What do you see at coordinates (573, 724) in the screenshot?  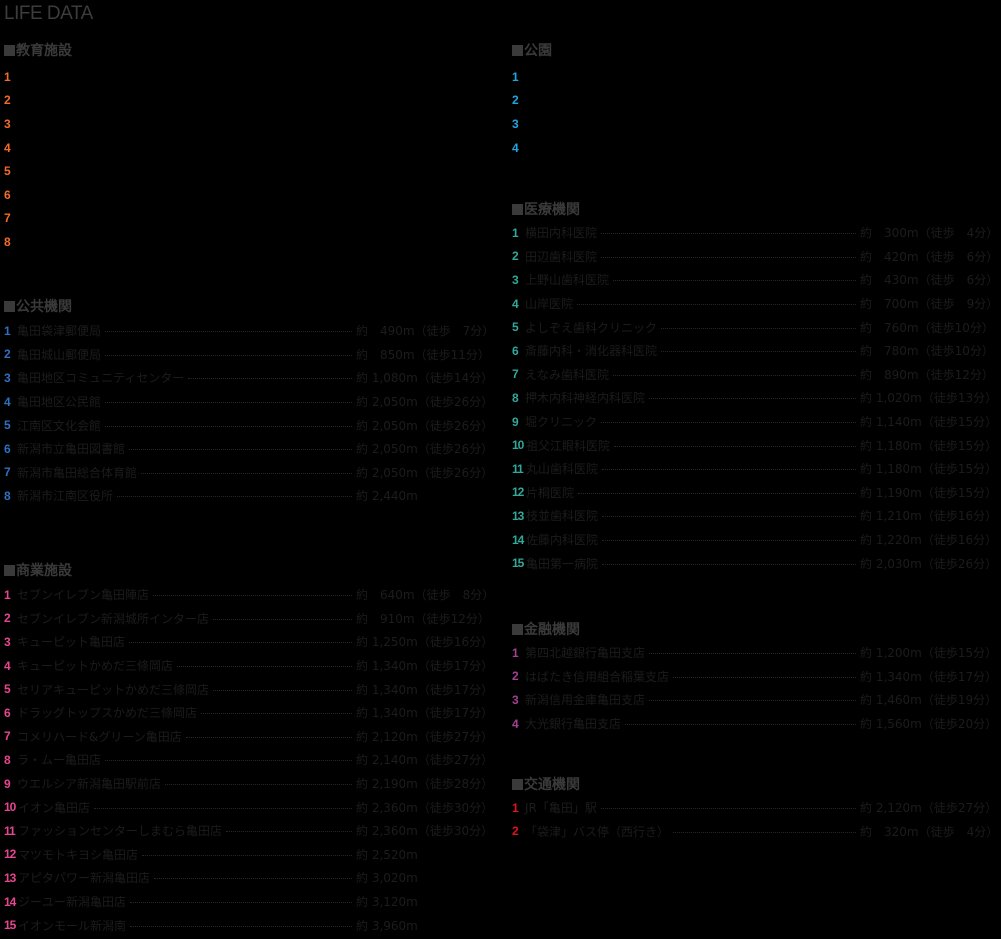 I see `item-name: 大光銀行亀田支店` at bounding box center [573, 724].